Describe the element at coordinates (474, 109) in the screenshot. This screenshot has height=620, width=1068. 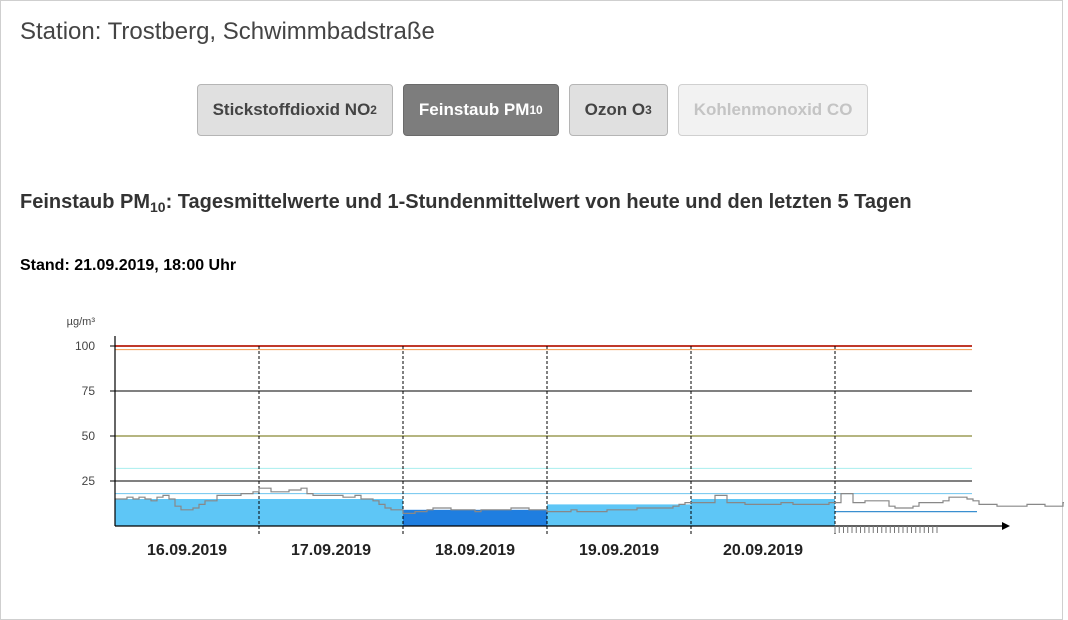
I see `tab-label: Feinstaub PM` at that location.